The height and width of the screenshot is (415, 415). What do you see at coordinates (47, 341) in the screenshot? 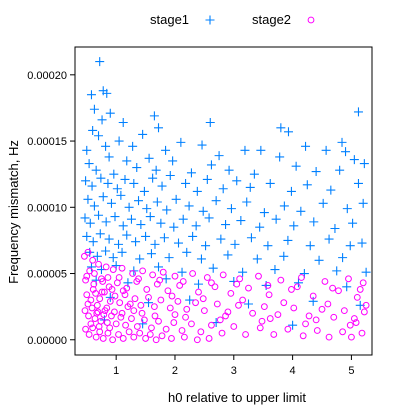
I see `y-tick-label: 0.00000` at bounding box center [47, 341].